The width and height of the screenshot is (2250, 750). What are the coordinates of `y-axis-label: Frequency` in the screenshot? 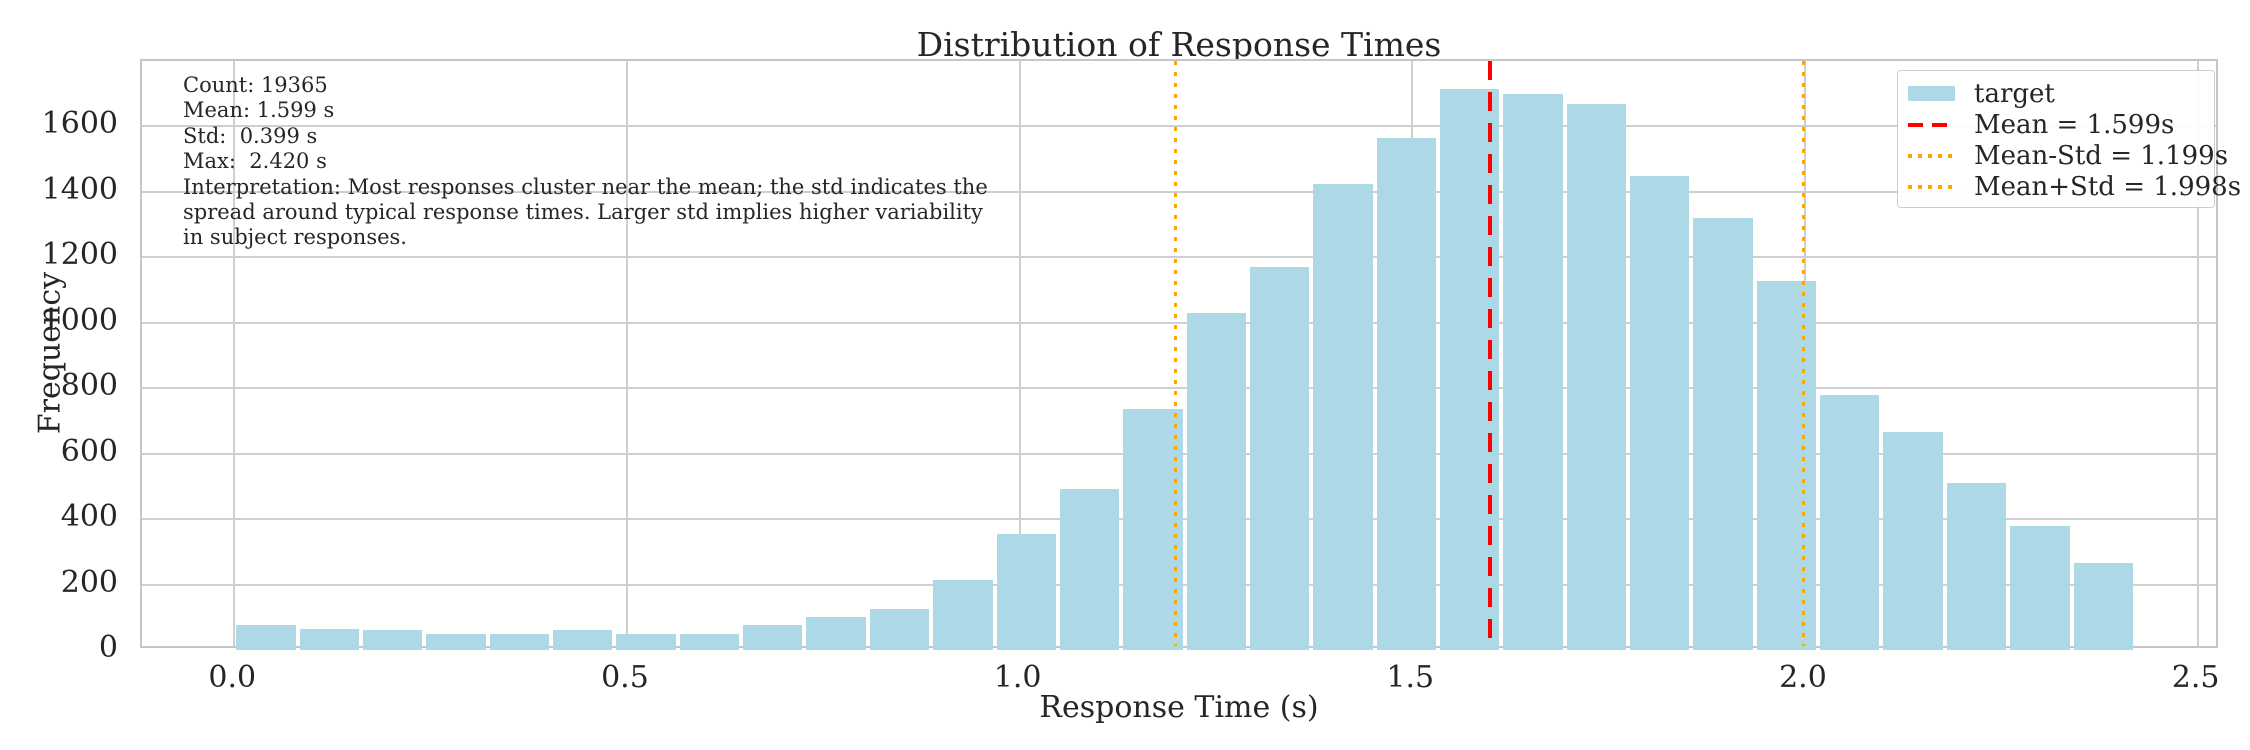 It's located at (50, 353).